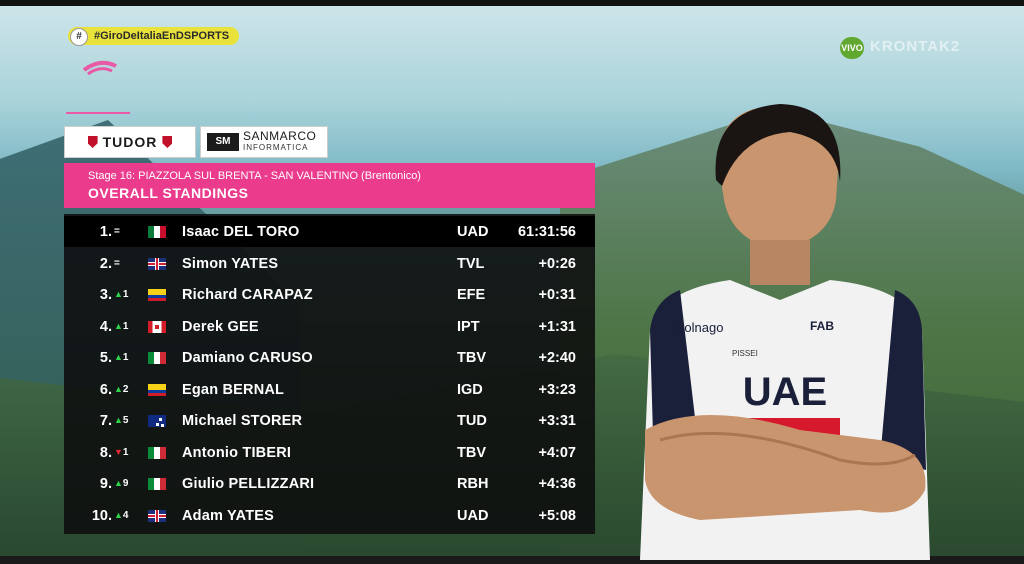 This screenshot has height=564, width=1024. What do you see at coordinates (329, 357) in the screenshot?
I see `table-row: 5. ▲1 Damiano CARUSO TBV +2:40` at bounding box center [329, 357].